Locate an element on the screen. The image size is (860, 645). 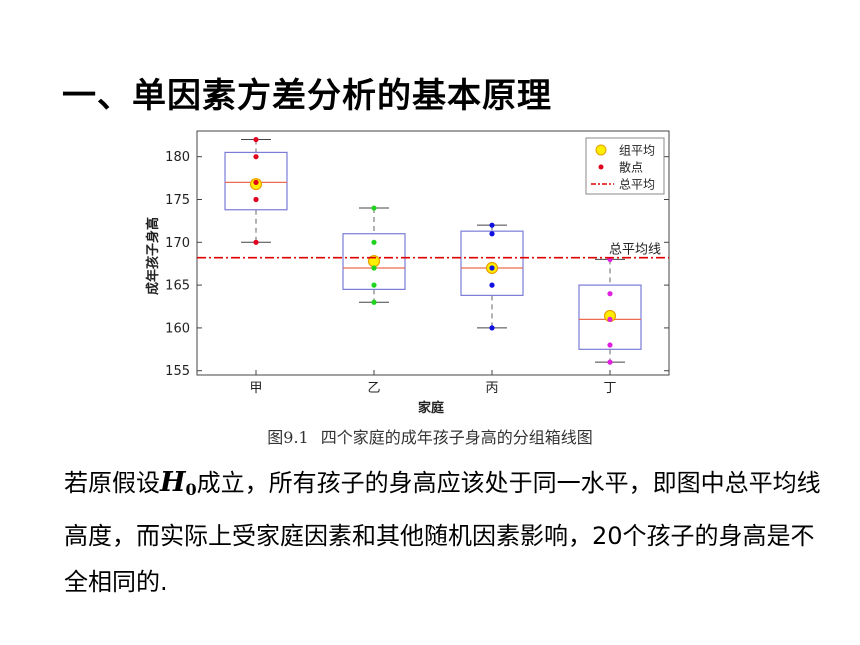
slide-title: 一、单因素方差分析的基本原理 is located at coordinates (307, 96).